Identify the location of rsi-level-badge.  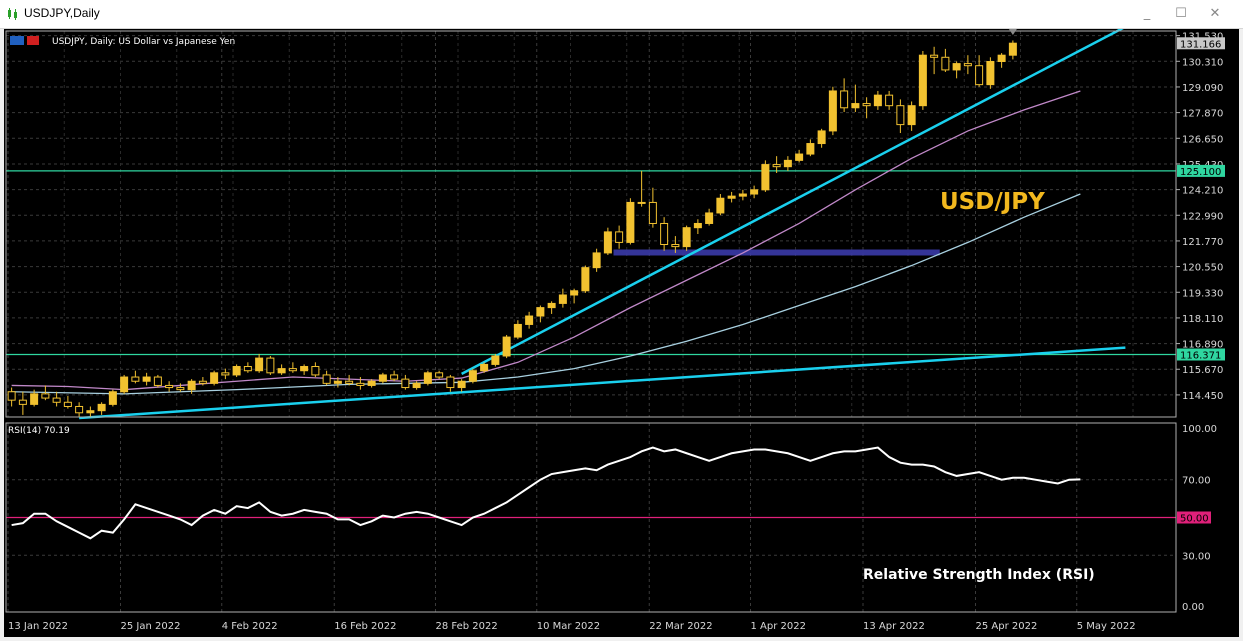
(1194, 517).